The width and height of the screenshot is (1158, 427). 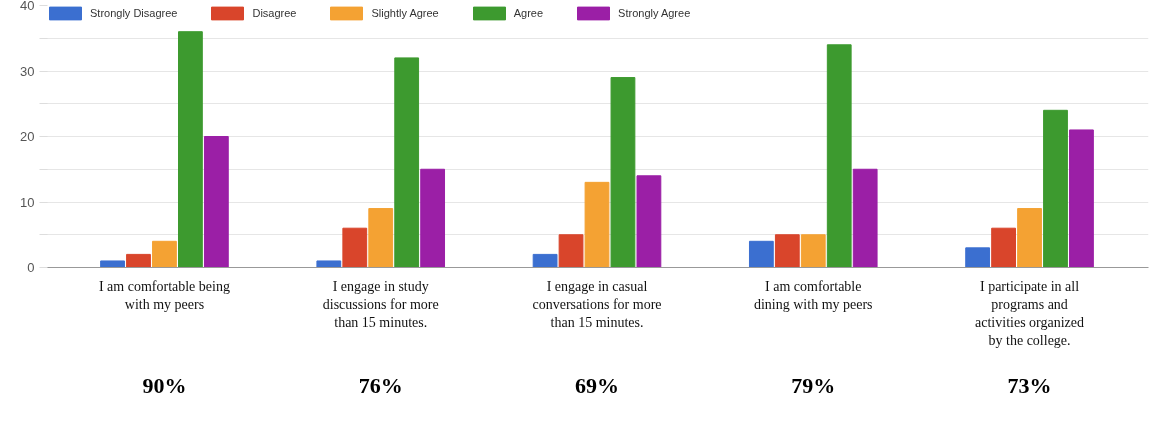 I want to click on text: 79%, so click(x=813, y=385).